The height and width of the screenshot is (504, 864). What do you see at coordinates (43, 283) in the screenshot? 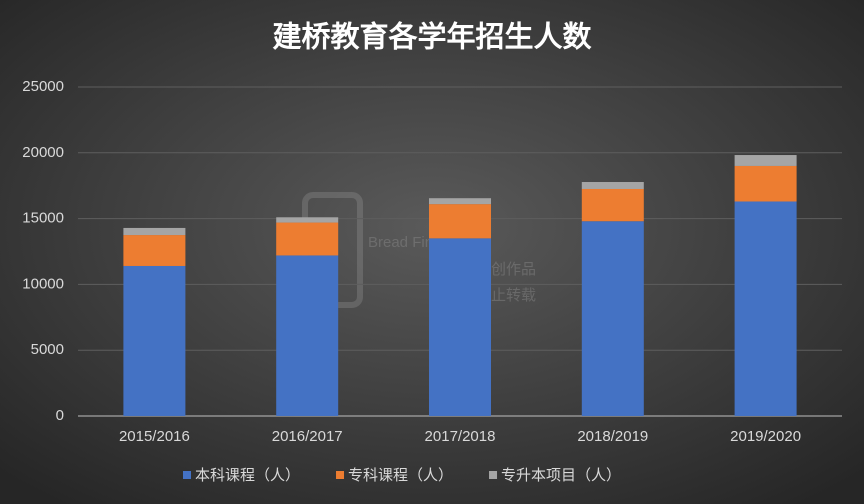
I see `y-tick-label: 10000` at bounding box center [43, 283].